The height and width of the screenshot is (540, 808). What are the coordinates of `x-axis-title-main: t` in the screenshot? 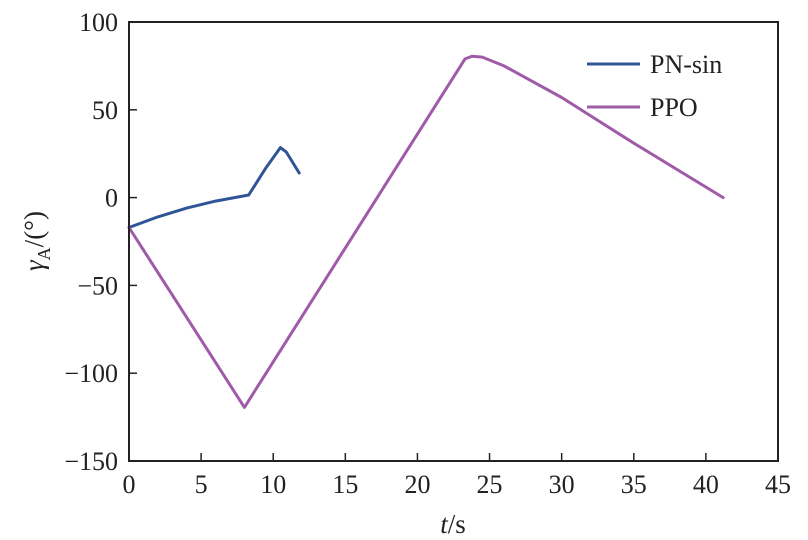 It's located at (444, 524).